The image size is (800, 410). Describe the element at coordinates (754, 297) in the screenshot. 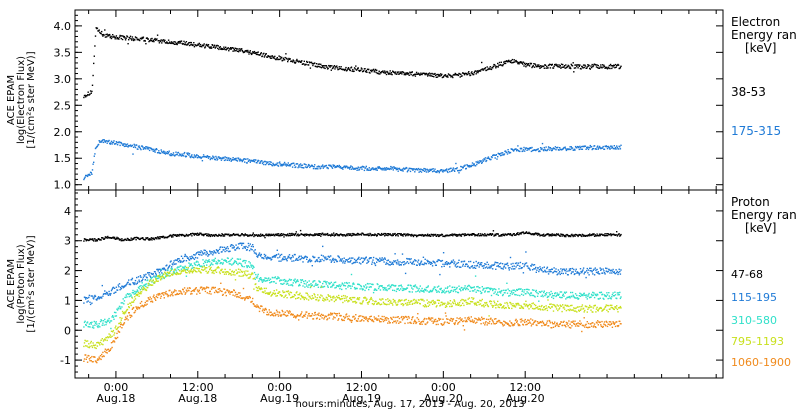

I see `legend-entry: 115-195` at that location.